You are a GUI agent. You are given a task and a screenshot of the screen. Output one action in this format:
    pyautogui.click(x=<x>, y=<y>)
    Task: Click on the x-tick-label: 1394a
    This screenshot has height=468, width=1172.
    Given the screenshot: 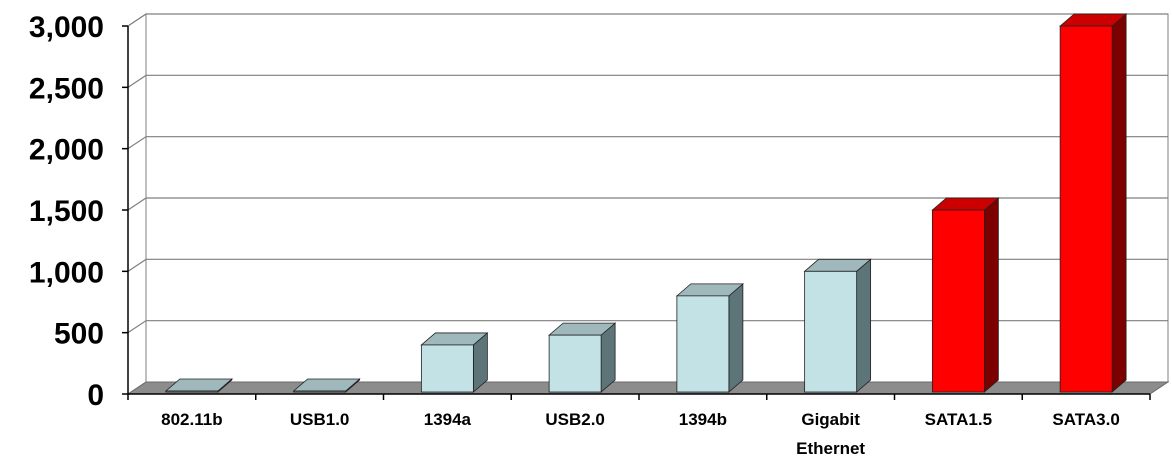 What is the action you would take?
    pyautogui.click(x=448, y=419)
    